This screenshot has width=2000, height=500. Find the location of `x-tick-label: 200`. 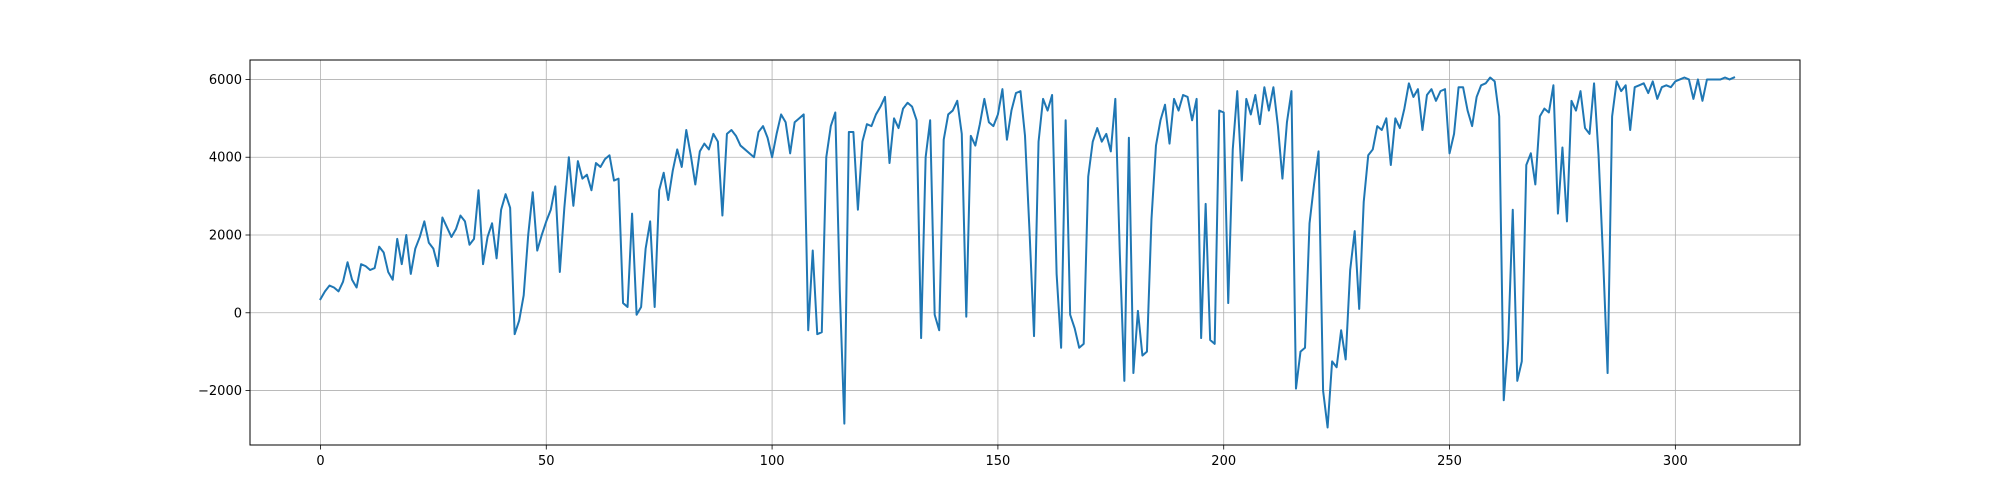

x-tick-label: 200 is located at coordinates (1223, 461).